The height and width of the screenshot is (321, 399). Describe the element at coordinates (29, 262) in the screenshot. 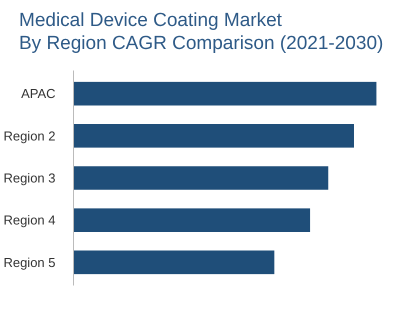

I see `y-tick-label: Region 5` at that location.